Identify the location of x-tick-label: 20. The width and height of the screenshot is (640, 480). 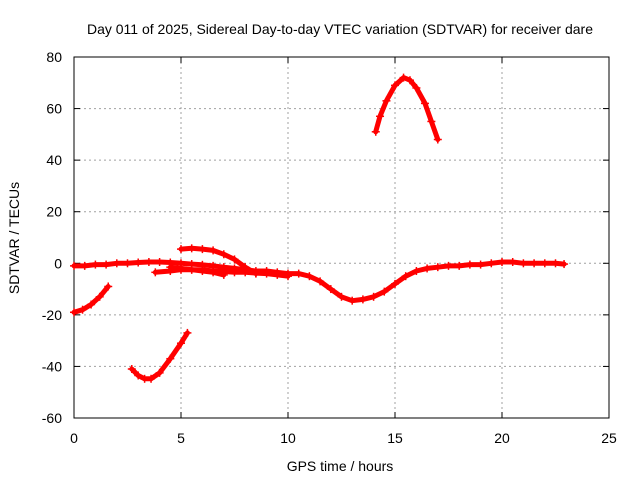
(502, 438).